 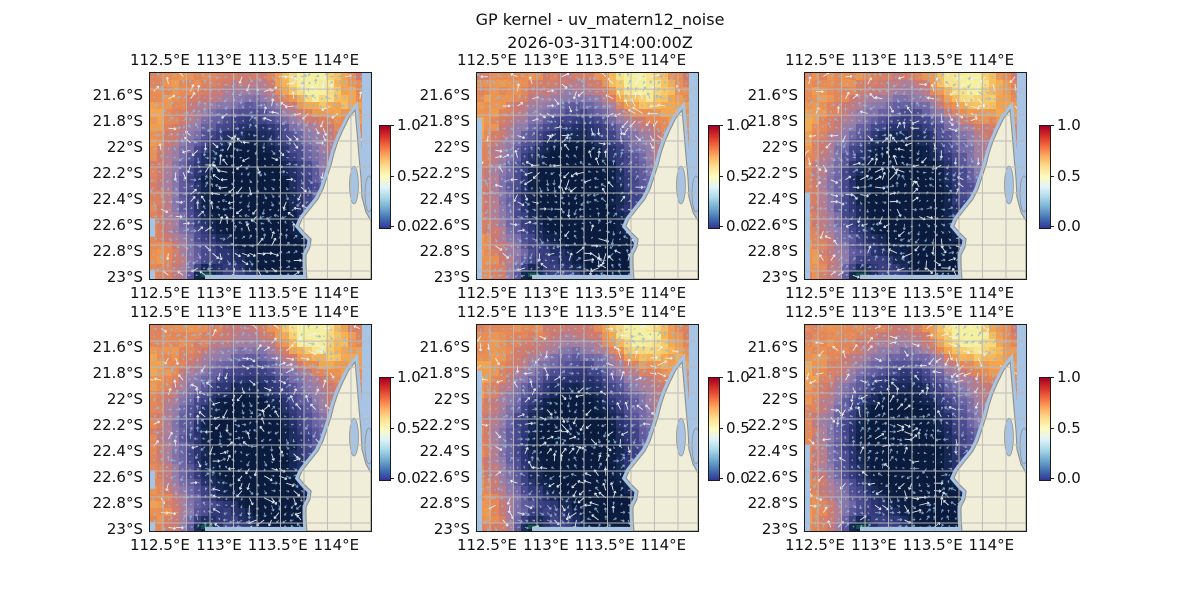 I want to click on map-panel-r1c3, so click(x=915, y=176).